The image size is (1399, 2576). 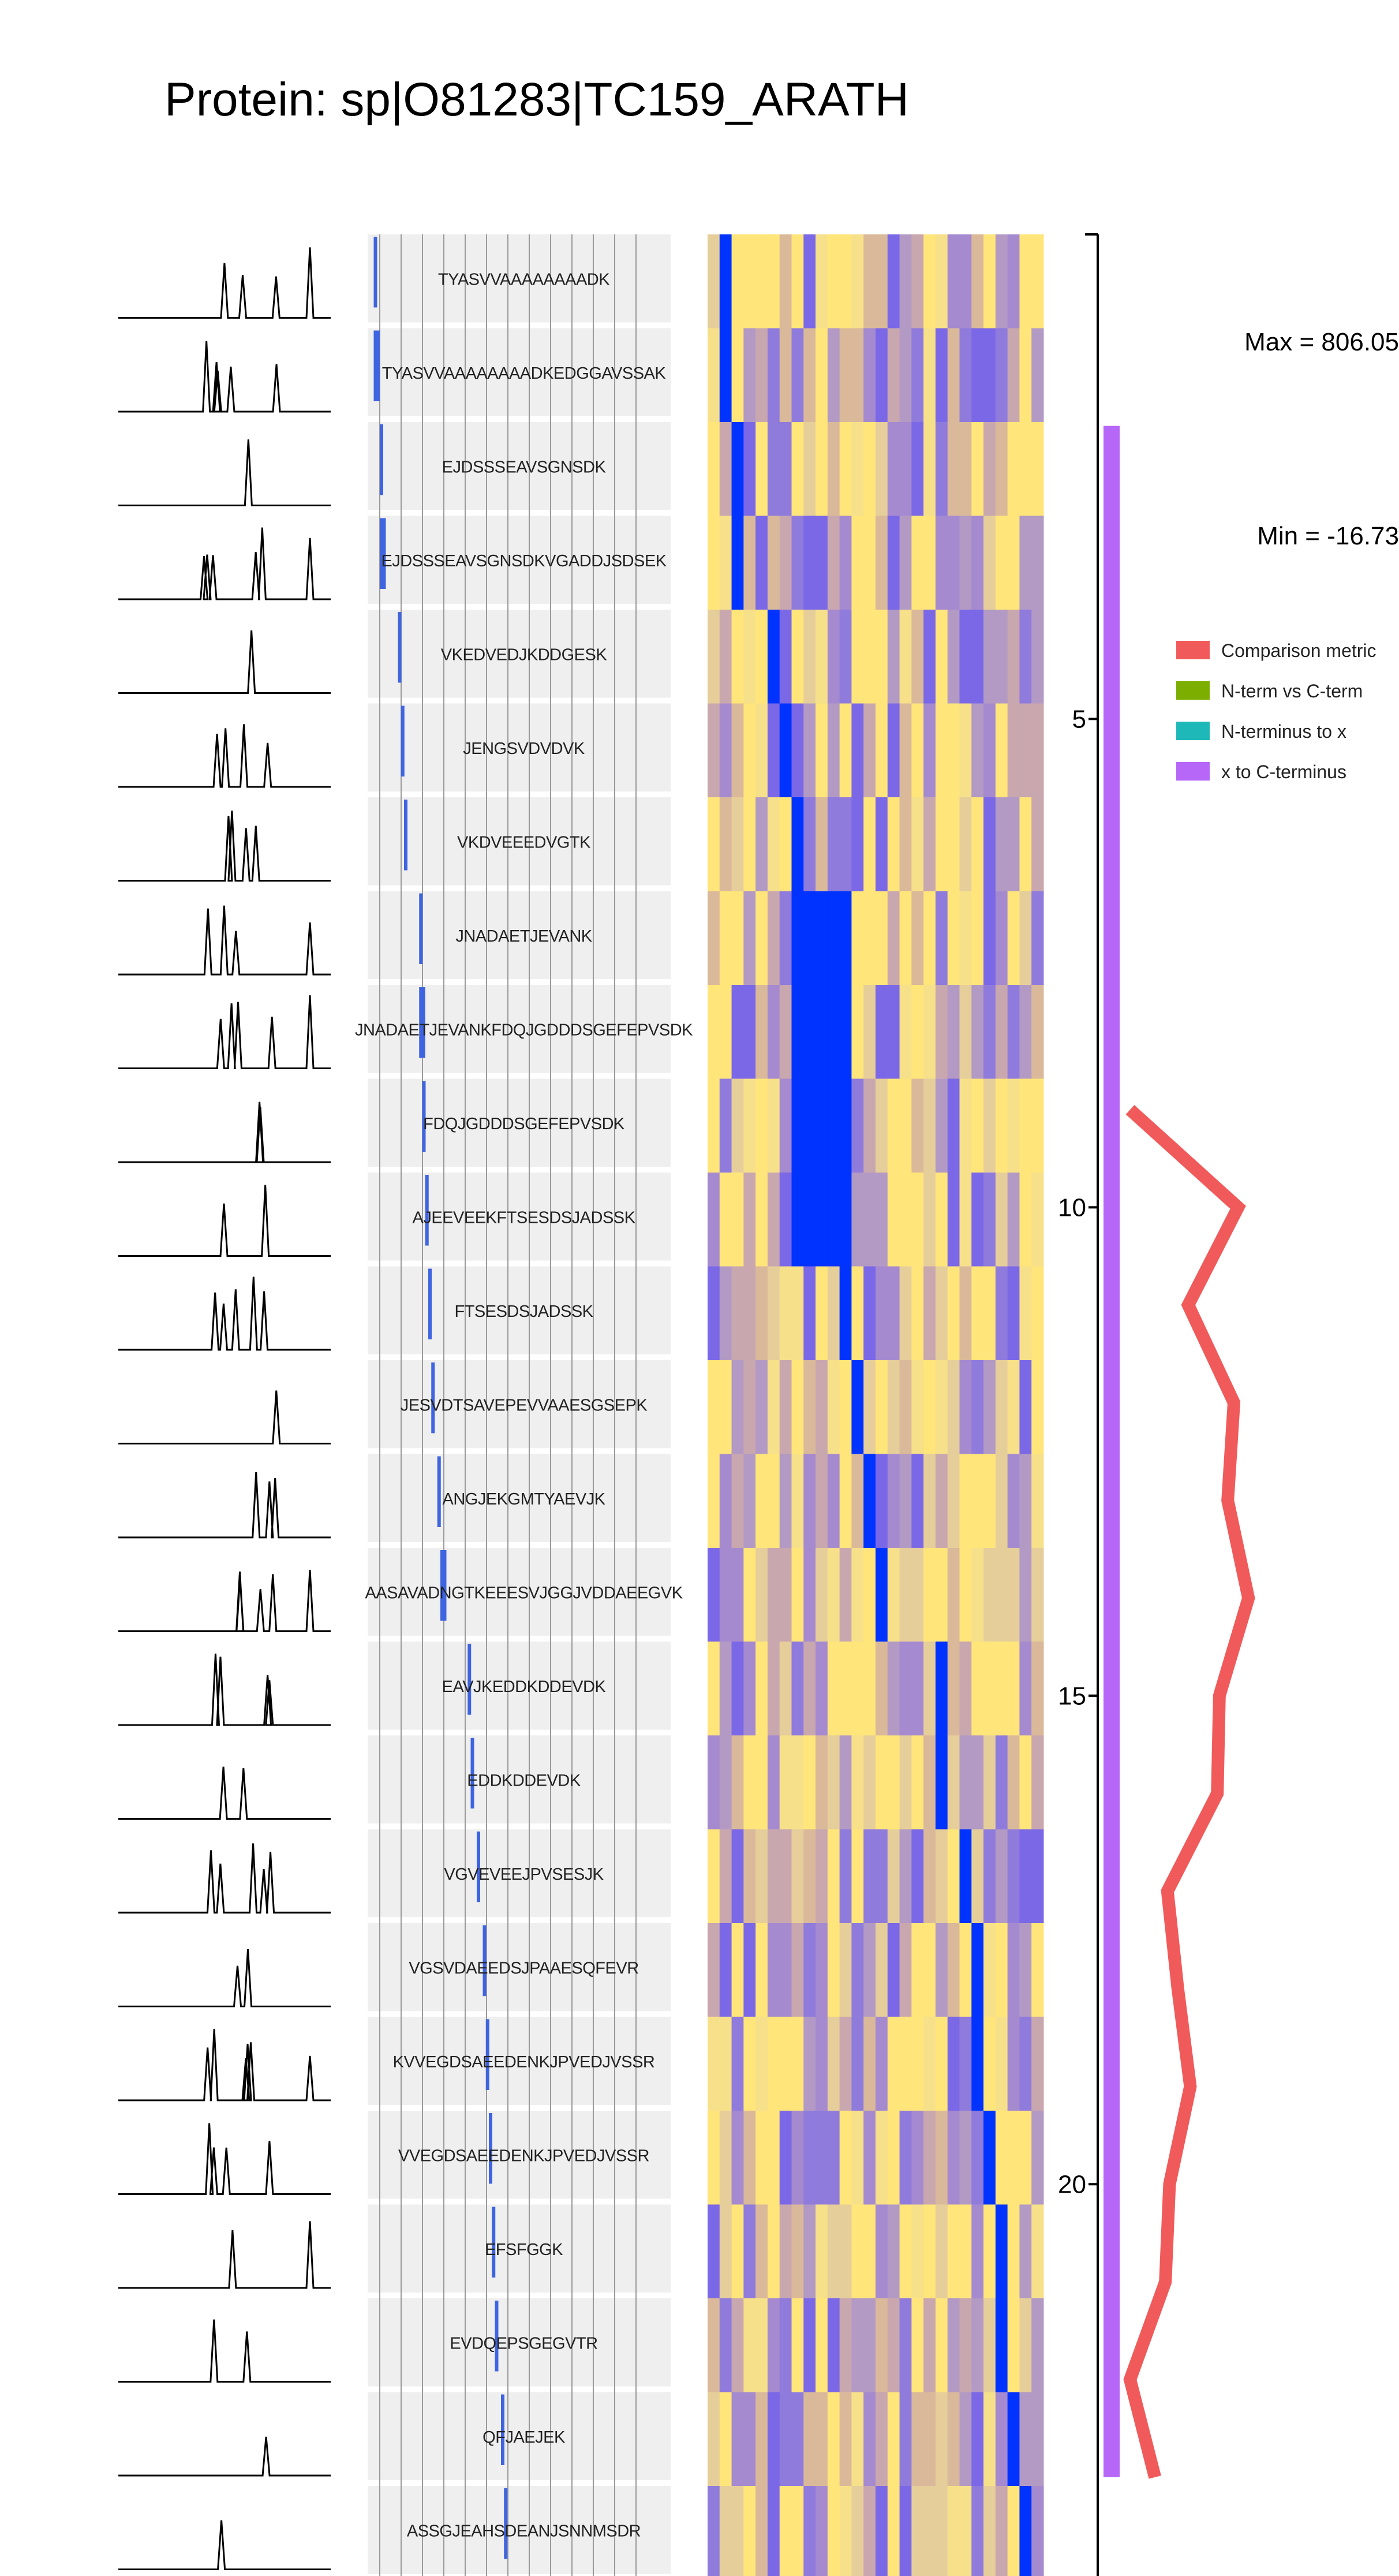 What do you see at coordinates (525, 654) in the screenshot?
I see `peptide-label: VKEDVEDJKDDGESK` at bounding box center [525, 654].